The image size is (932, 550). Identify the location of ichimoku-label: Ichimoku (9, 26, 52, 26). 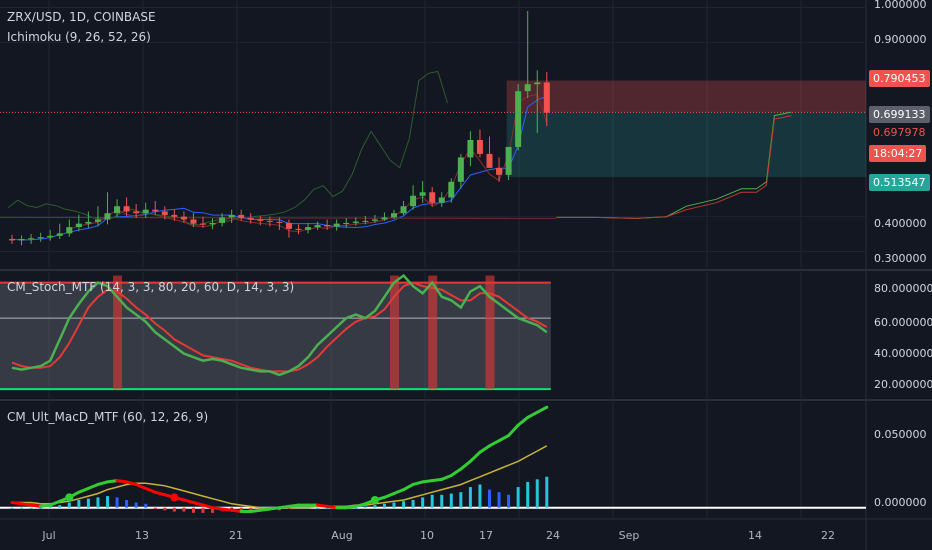
(79, 37).